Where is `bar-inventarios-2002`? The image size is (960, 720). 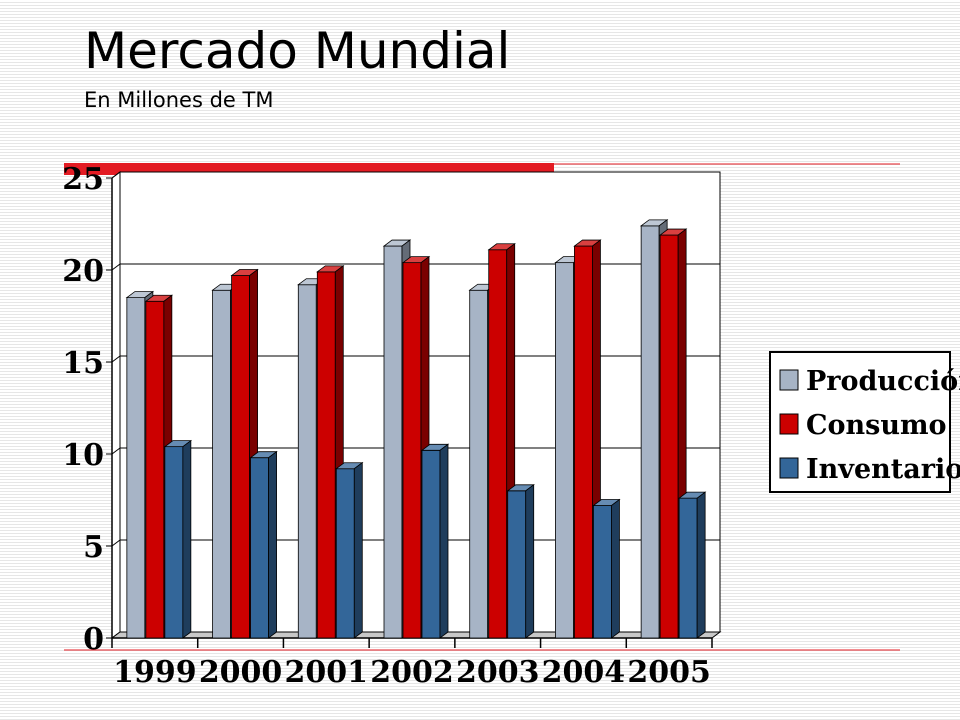 bar-inventarios-2002 is located at coordinates (435, 541).